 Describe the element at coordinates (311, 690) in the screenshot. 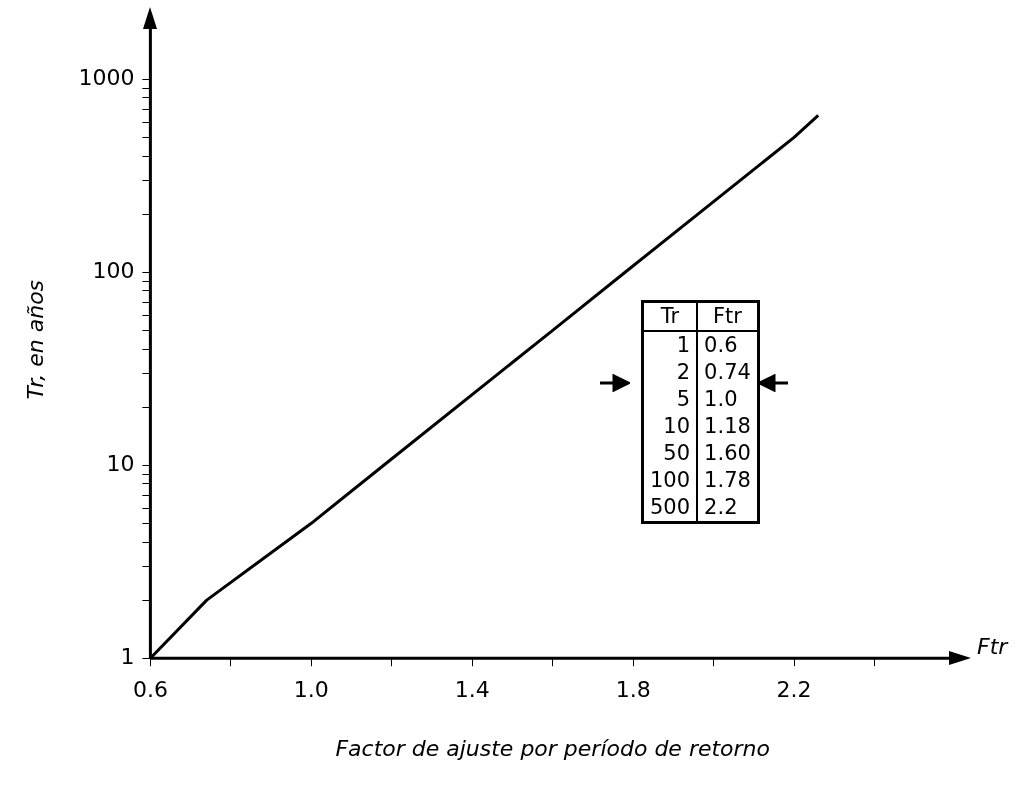

I see `x-tick-label: 1.0` at that location.